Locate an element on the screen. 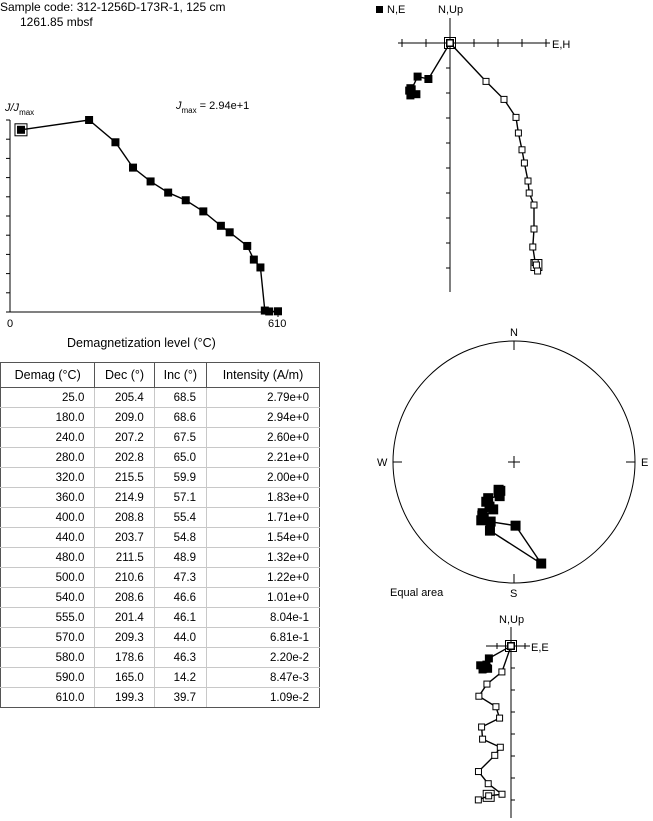 The width and height of the screenshot is (653, 821). stereonet-n-label: N is located at coordinates (514, 333).